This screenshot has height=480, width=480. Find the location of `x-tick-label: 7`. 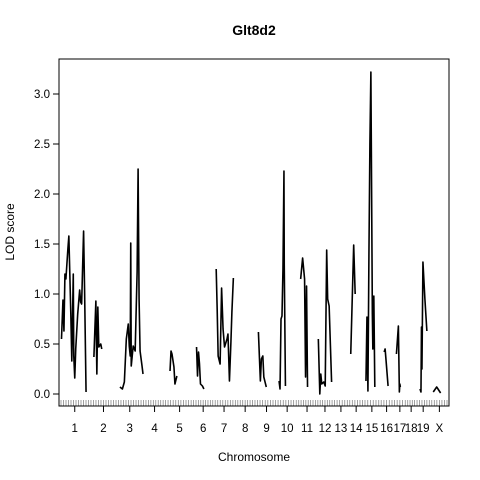

x-tick-label: 7 is located at coordinates (224, 429).